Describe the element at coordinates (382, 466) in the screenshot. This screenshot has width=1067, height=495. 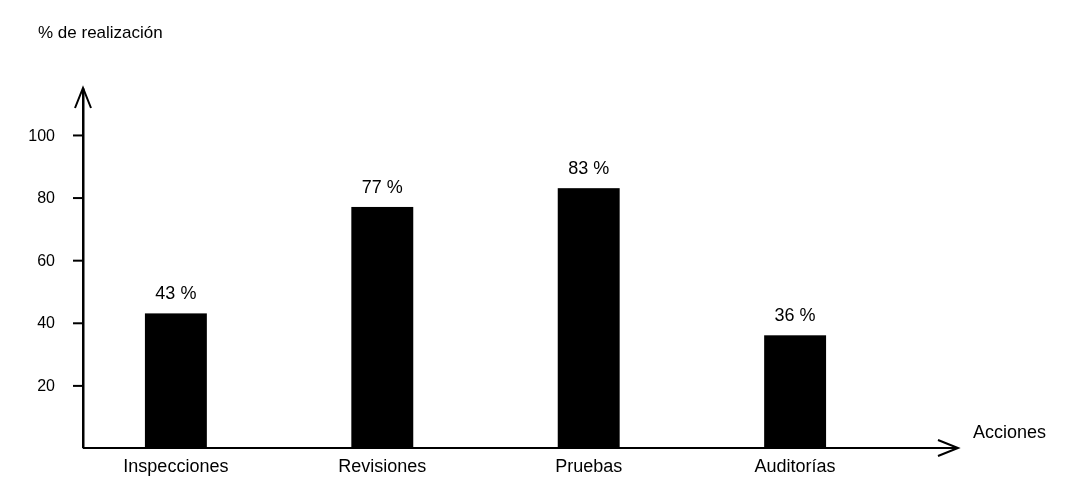
I see `x-tick-label: Revisiones` at that location.